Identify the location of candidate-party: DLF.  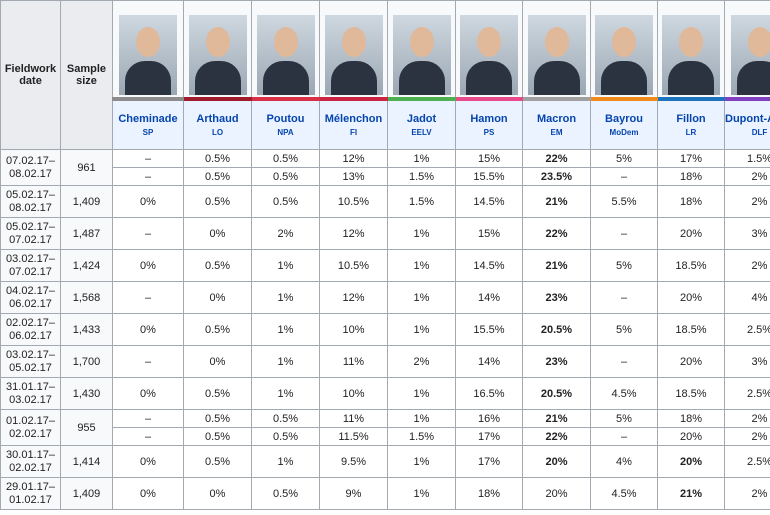
(759, 132).